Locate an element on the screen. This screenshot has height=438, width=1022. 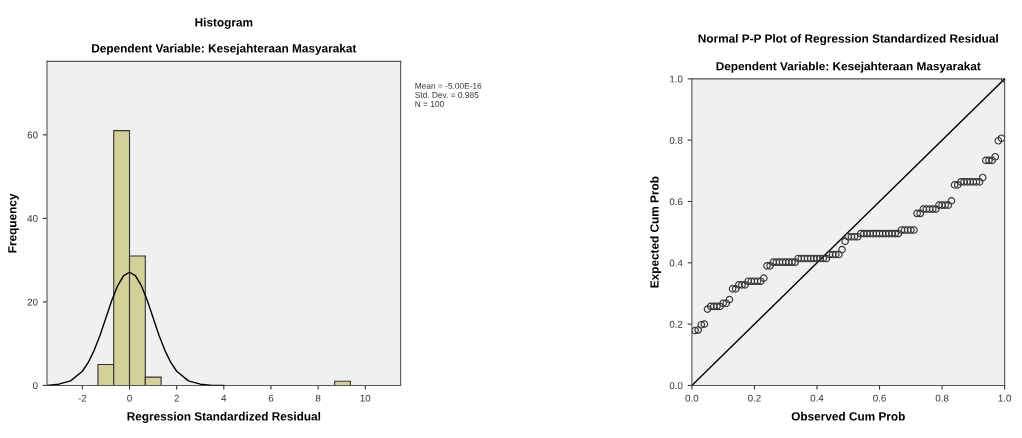
x-tick-label: 1.0 is located at coordinates (1004, 398).